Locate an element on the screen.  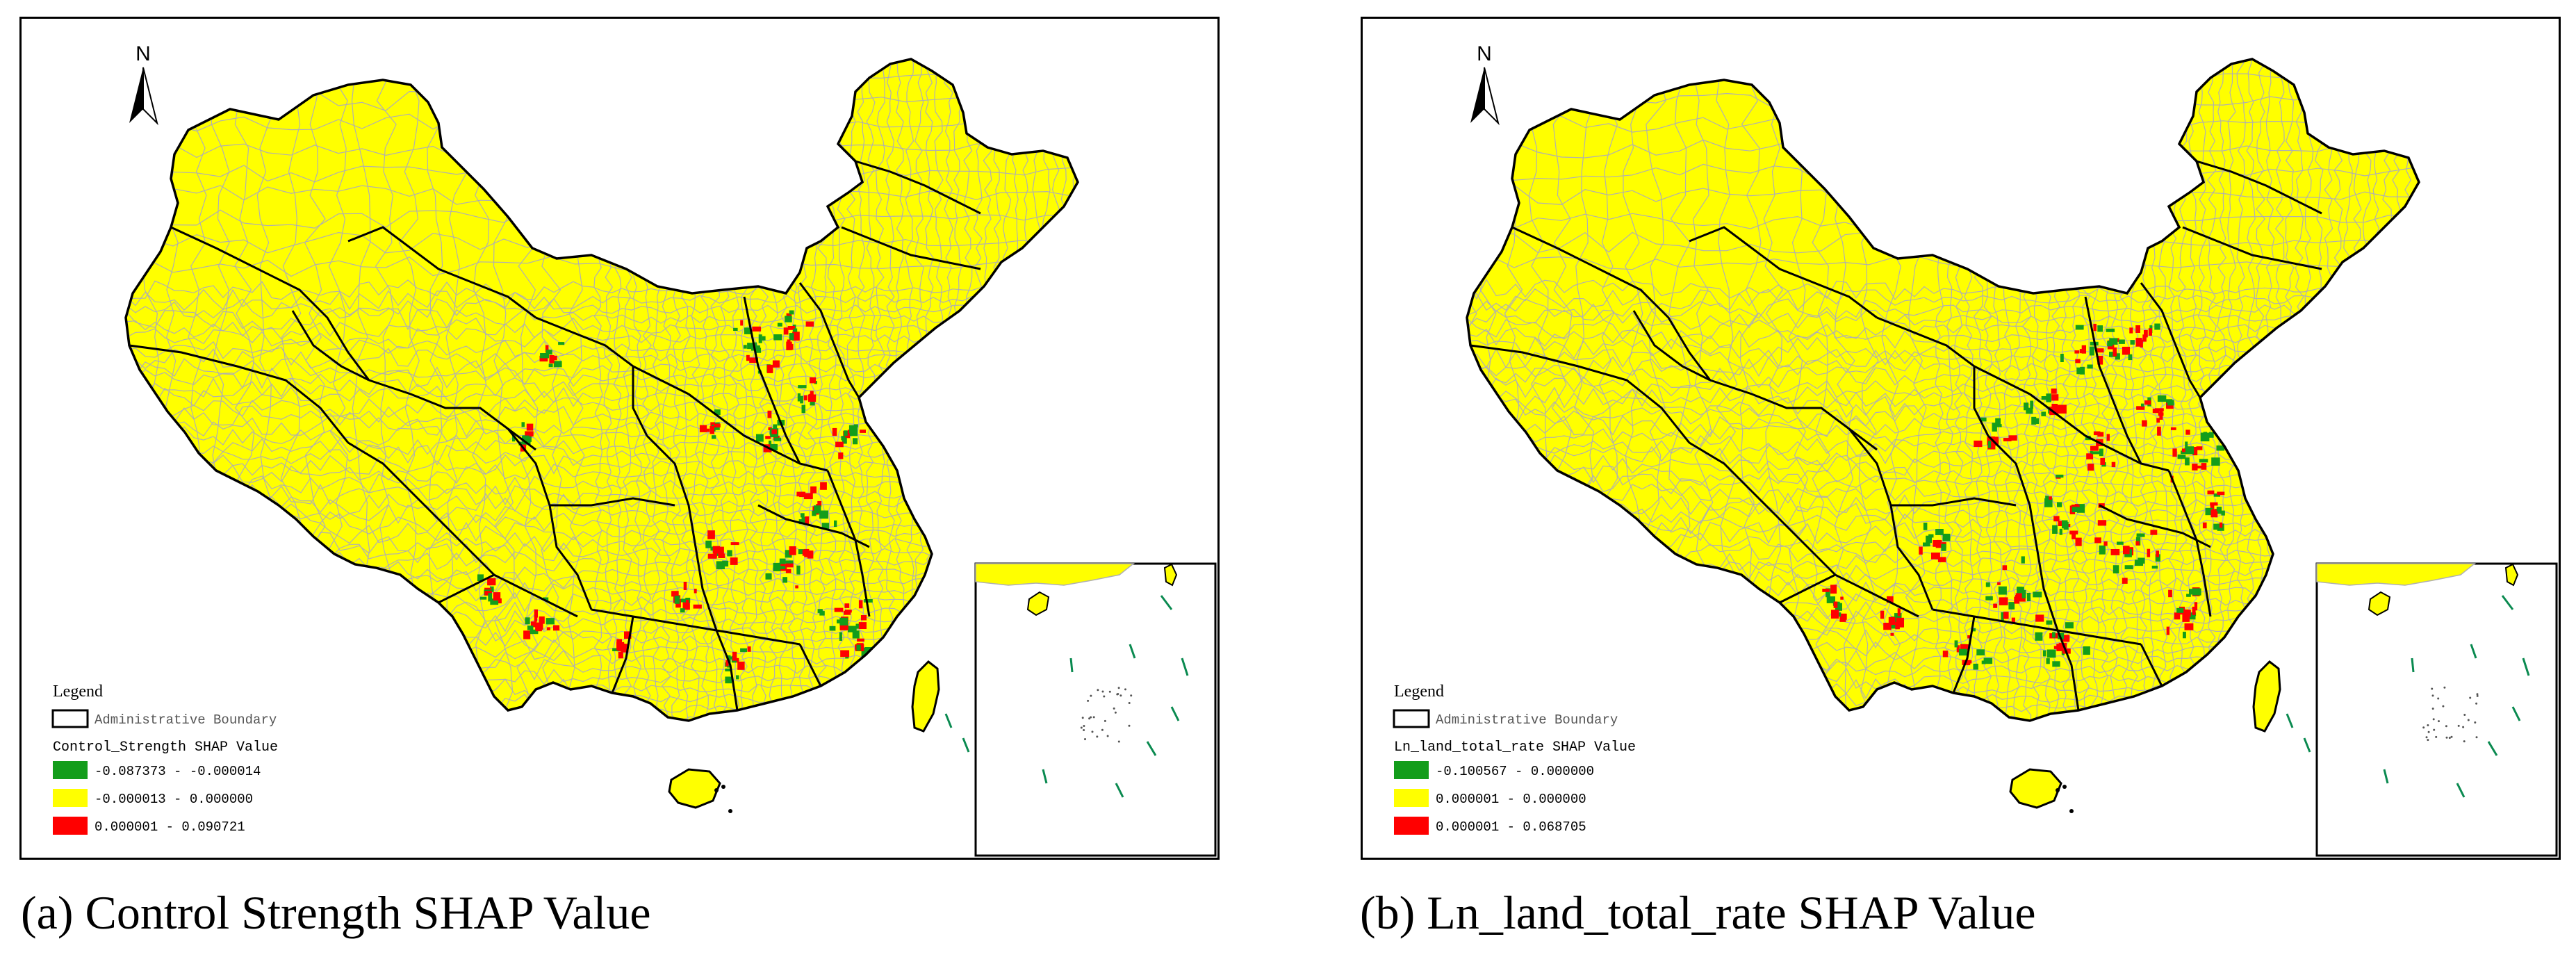
legend-class-label: -0.000013 - 0.000000 is located at coordinates (174, 799).